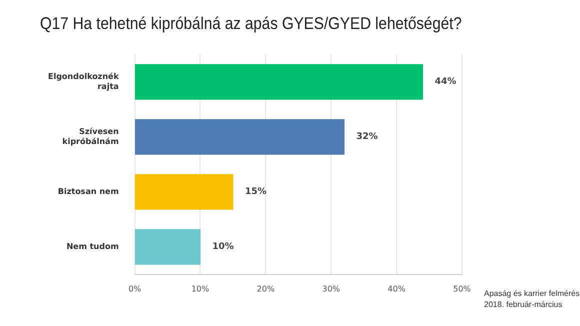  What do you see at coordinates (462, 289) in the screenshot?
I see `x-tick-label: 50%` at bounding box center [462, 289].